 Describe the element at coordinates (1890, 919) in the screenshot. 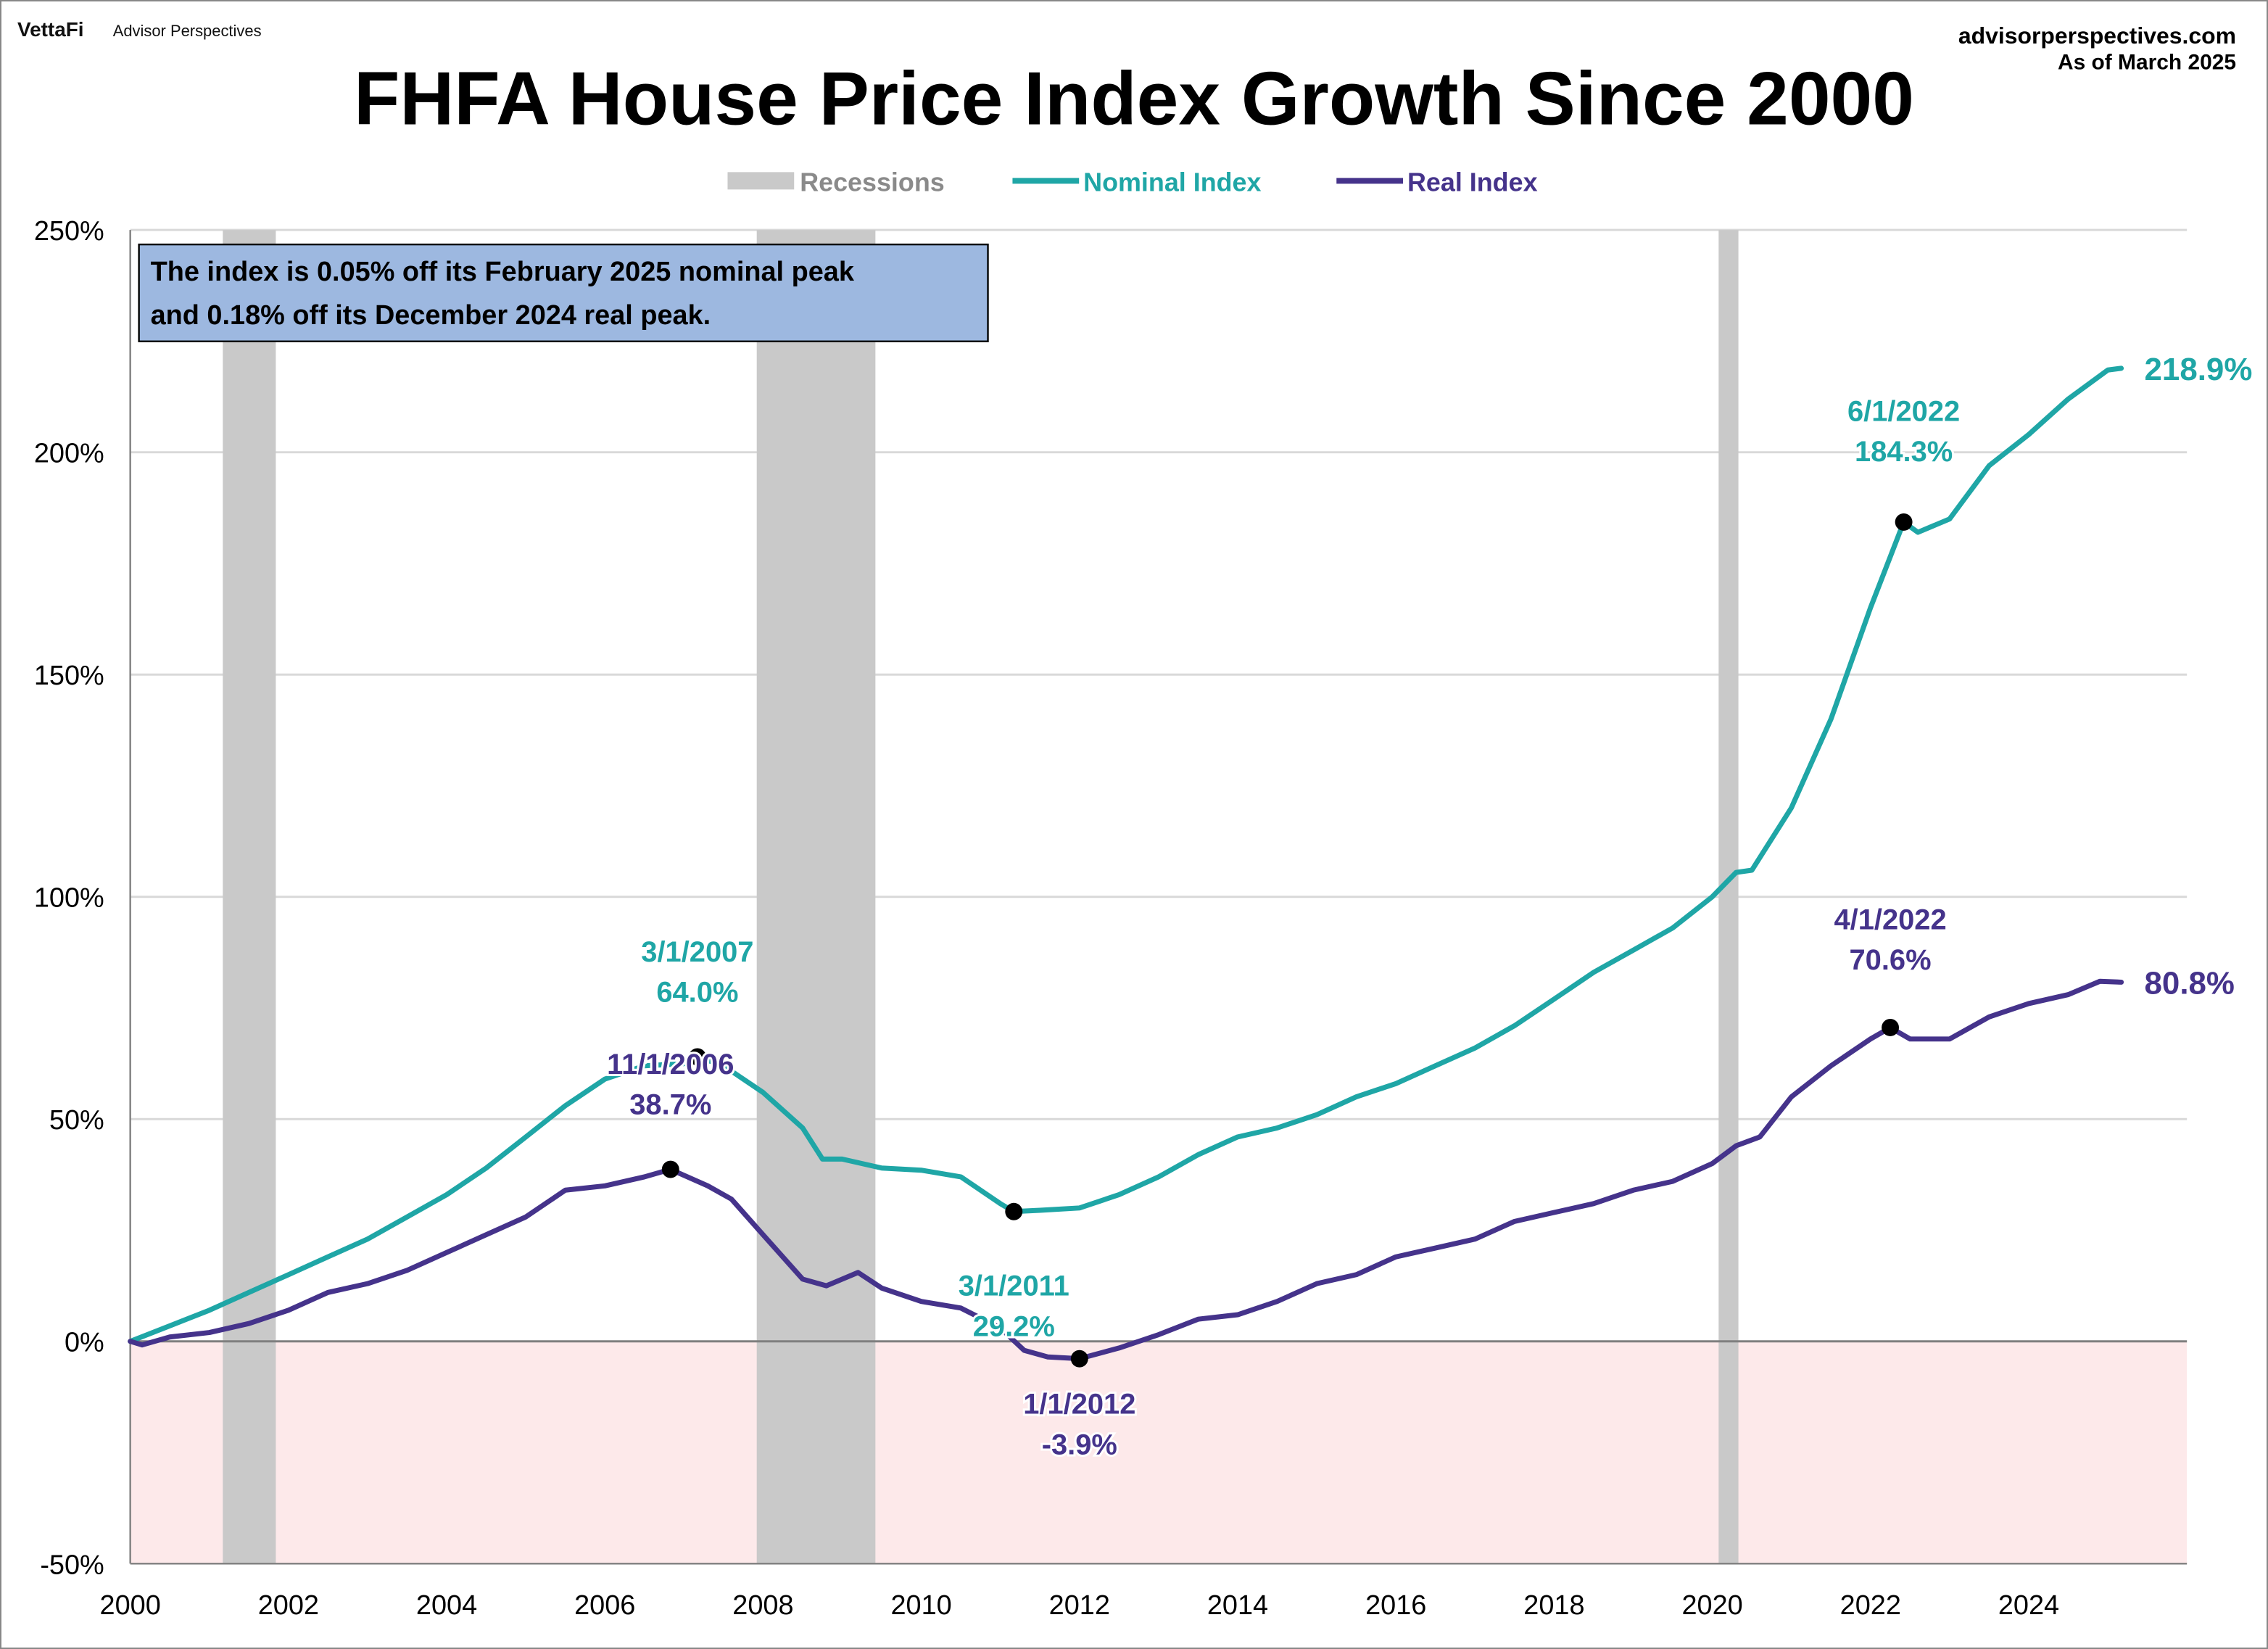

I see `annotation-date: 4/1/2022` at that location.